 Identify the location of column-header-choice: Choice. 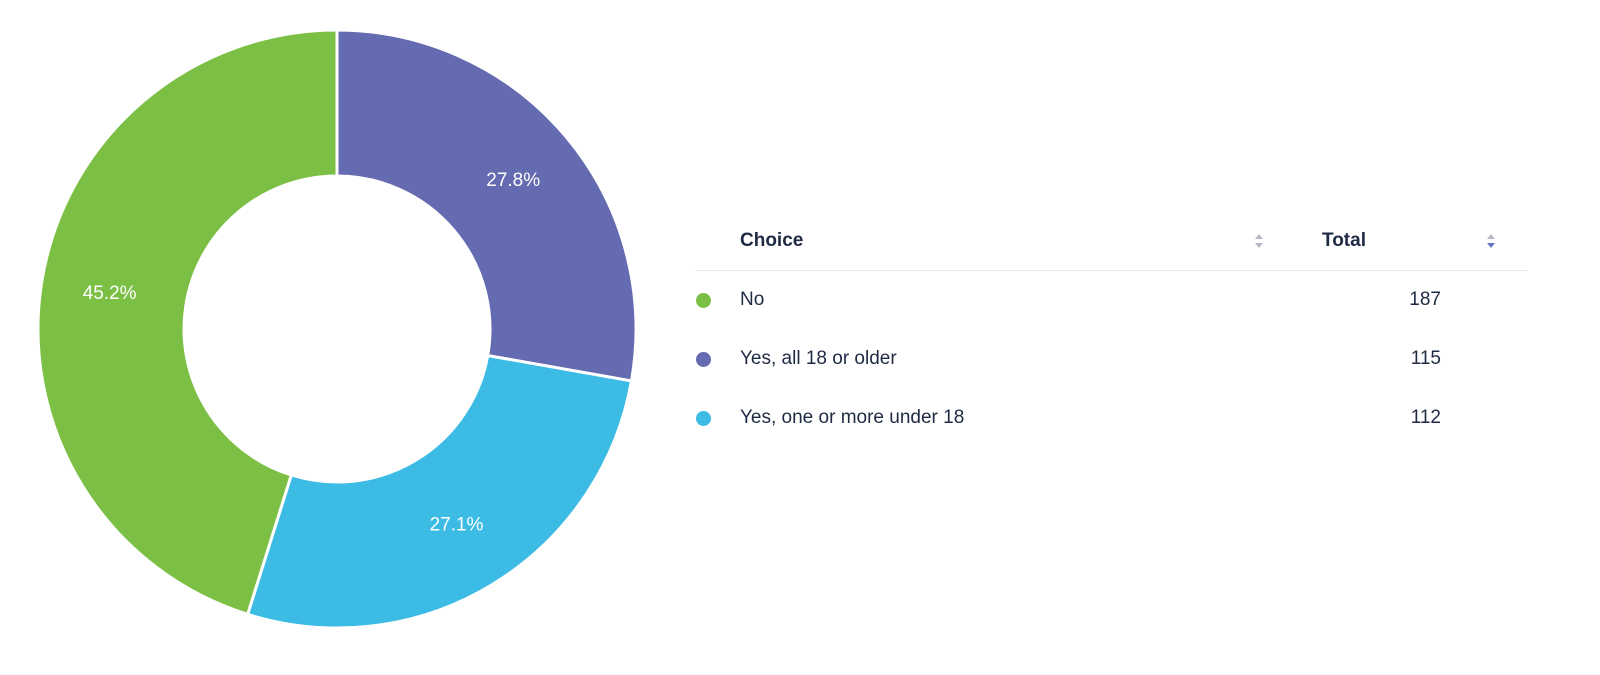
(772, 240).